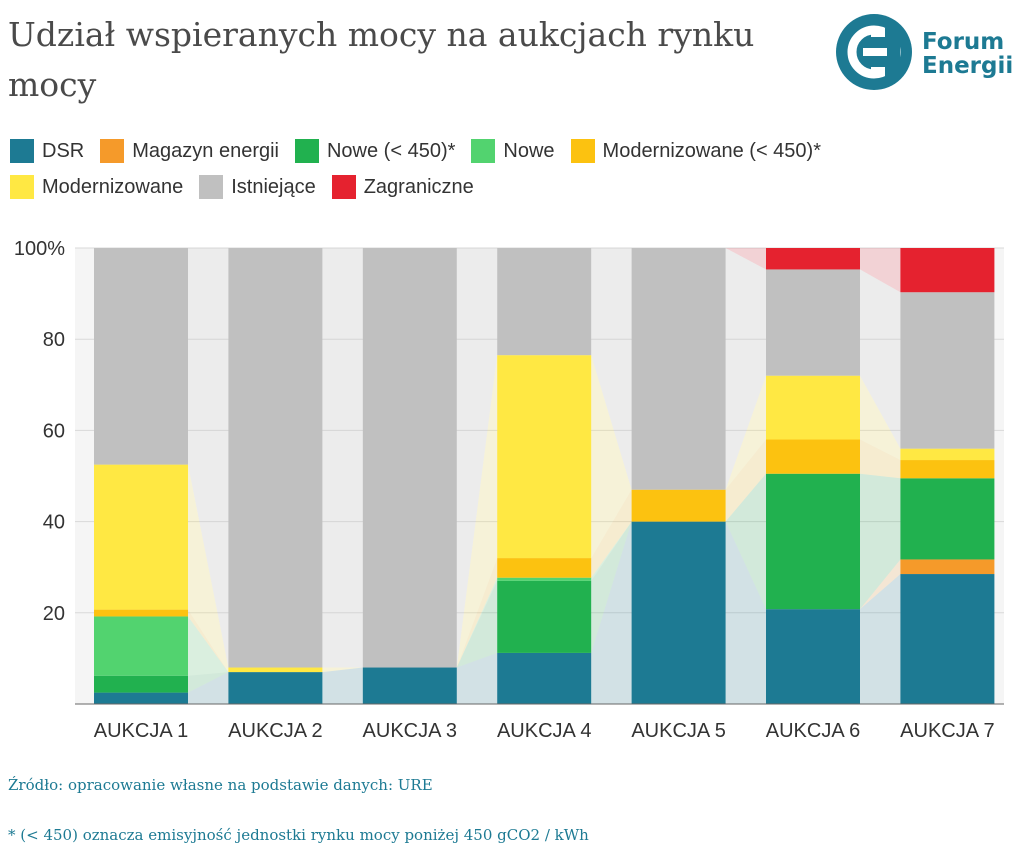 The image size is (1024, 856). I want to click on bar-aukcja-7-dsr, so click(947, 639).